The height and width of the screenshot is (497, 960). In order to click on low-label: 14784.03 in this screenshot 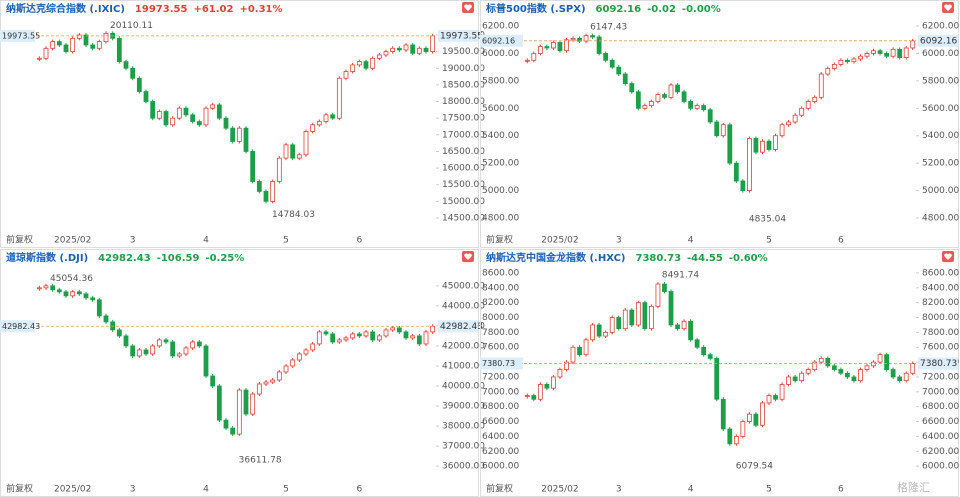, I will do `click(293, 215)`.